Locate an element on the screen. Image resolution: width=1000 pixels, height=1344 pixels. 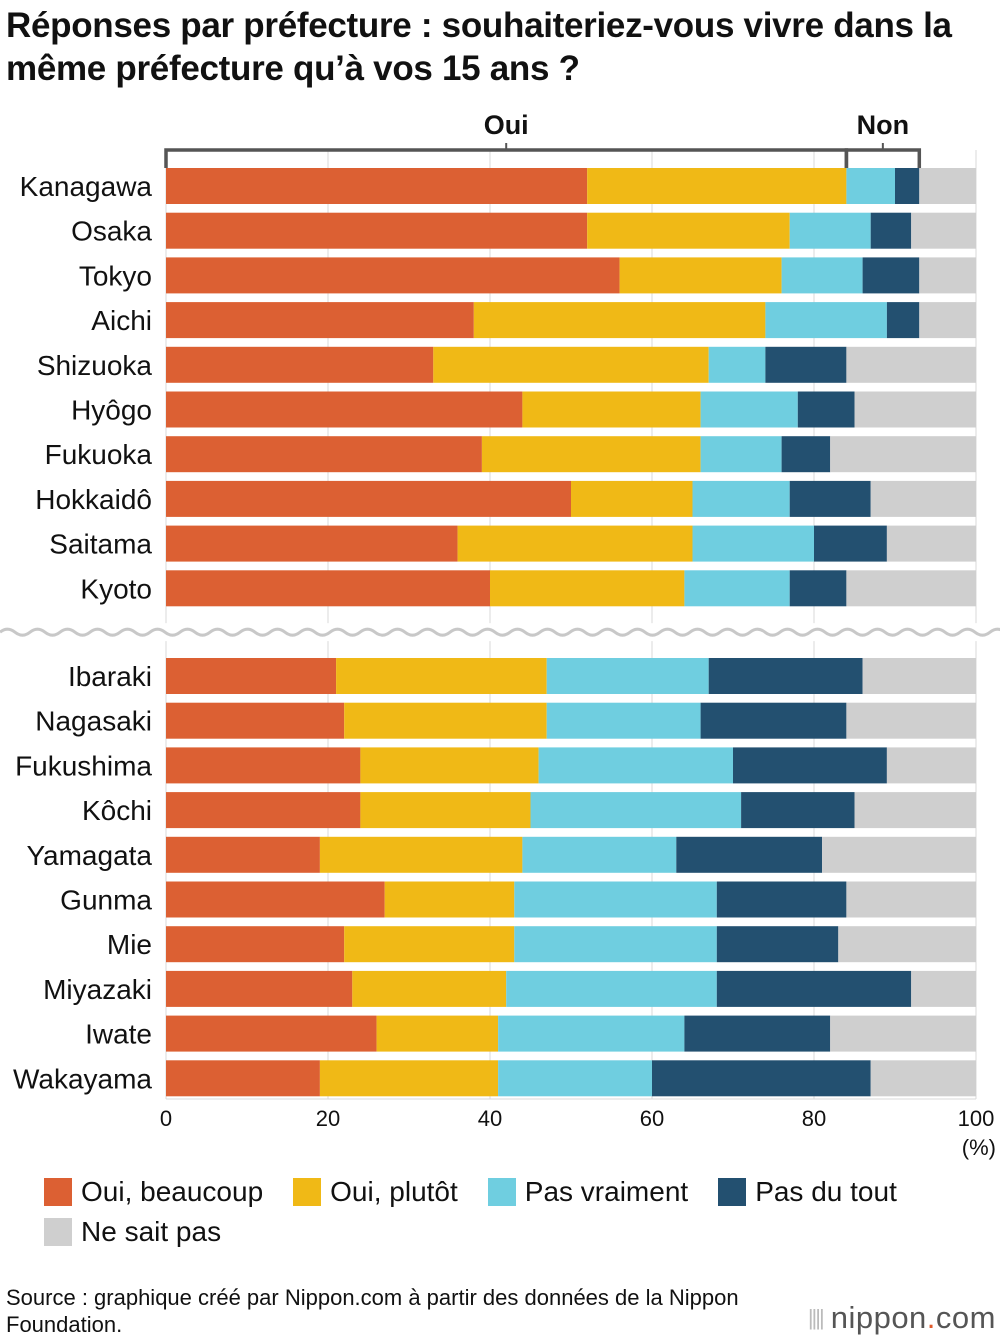
nippon-logo: |||| nippon. com is located at coordinates (902, 1318).